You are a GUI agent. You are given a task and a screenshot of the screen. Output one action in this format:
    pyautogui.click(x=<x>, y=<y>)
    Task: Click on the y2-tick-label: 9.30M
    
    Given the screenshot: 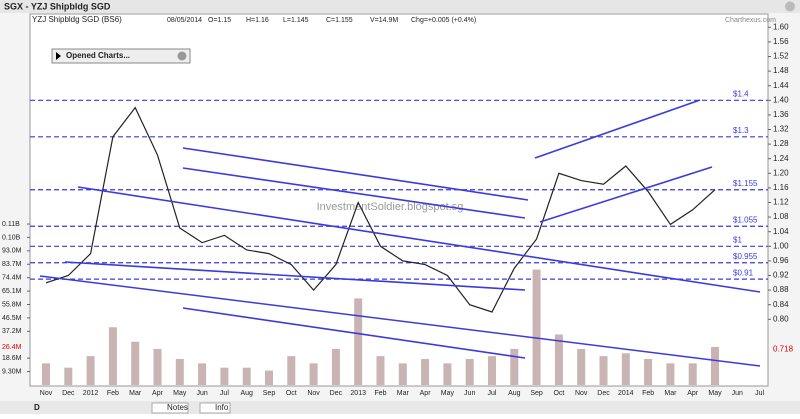 What is the action you would take?
    pyautogui.click(x=12, y=371)
    